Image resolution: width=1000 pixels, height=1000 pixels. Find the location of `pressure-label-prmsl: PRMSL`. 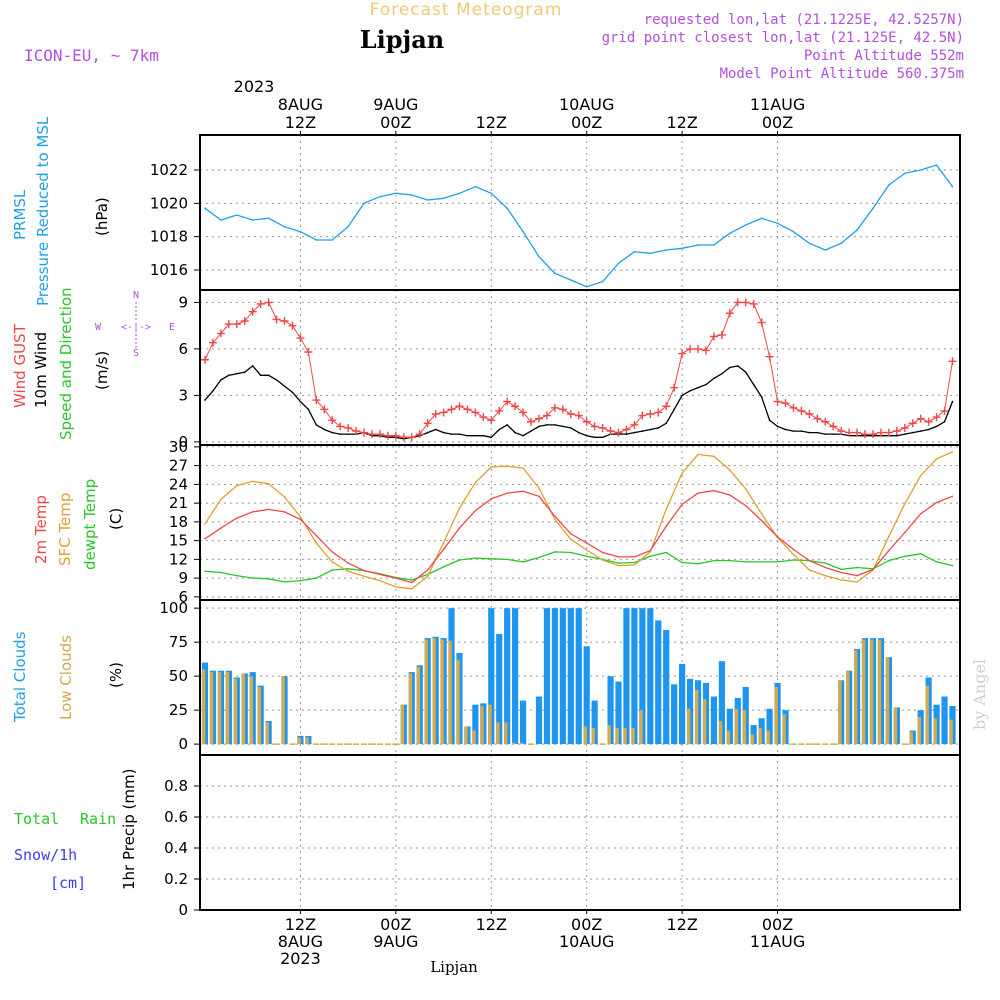

pressure-label-prmsl: PRMSL is located at coordinates (20, 214).